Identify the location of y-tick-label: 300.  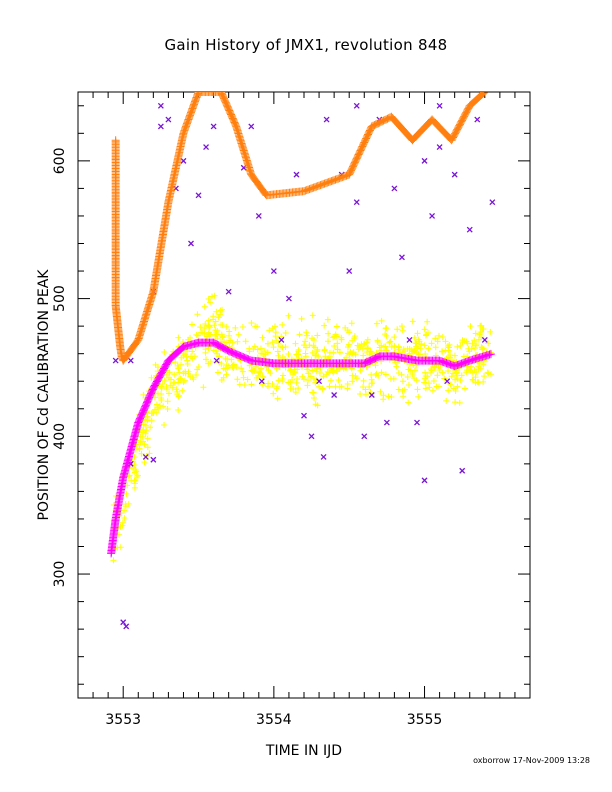
(60, 574).